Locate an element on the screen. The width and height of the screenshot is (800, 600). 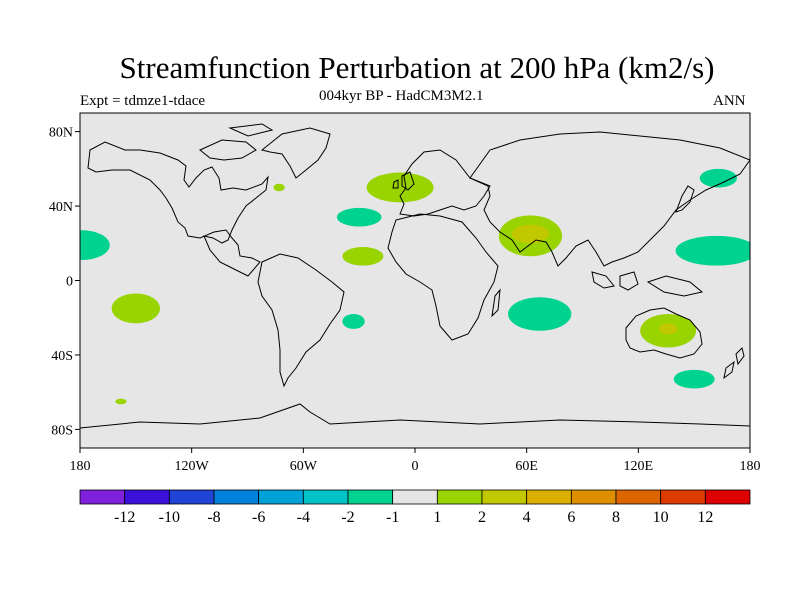
coastline-greenland is located at coordinates (295, 153).